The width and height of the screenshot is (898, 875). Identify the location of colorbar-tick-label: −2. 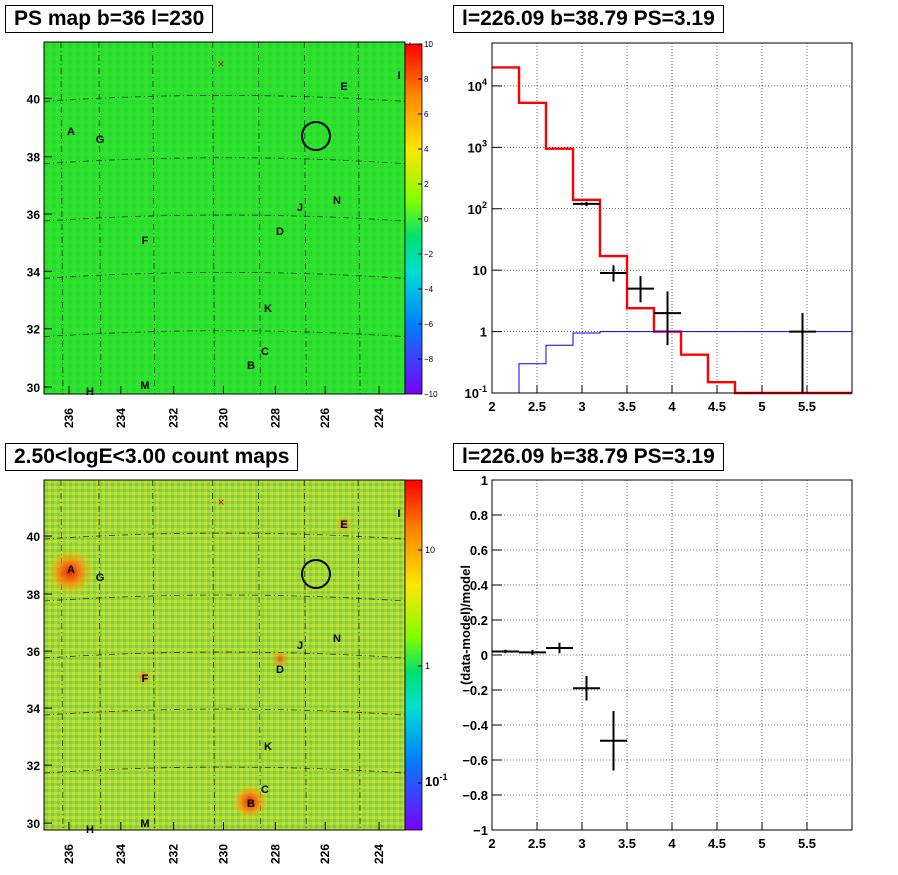
(429, 254).